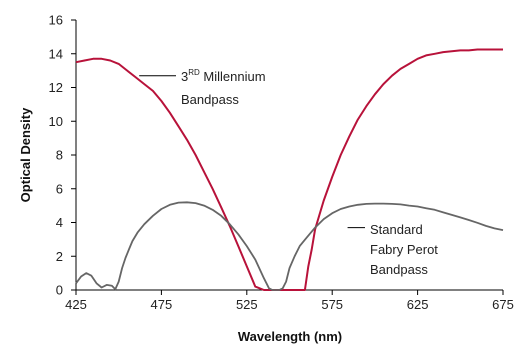 The width and height of the screenshot is (530, 347). I want to click on y-tick-label: 8, so click(59, 155).